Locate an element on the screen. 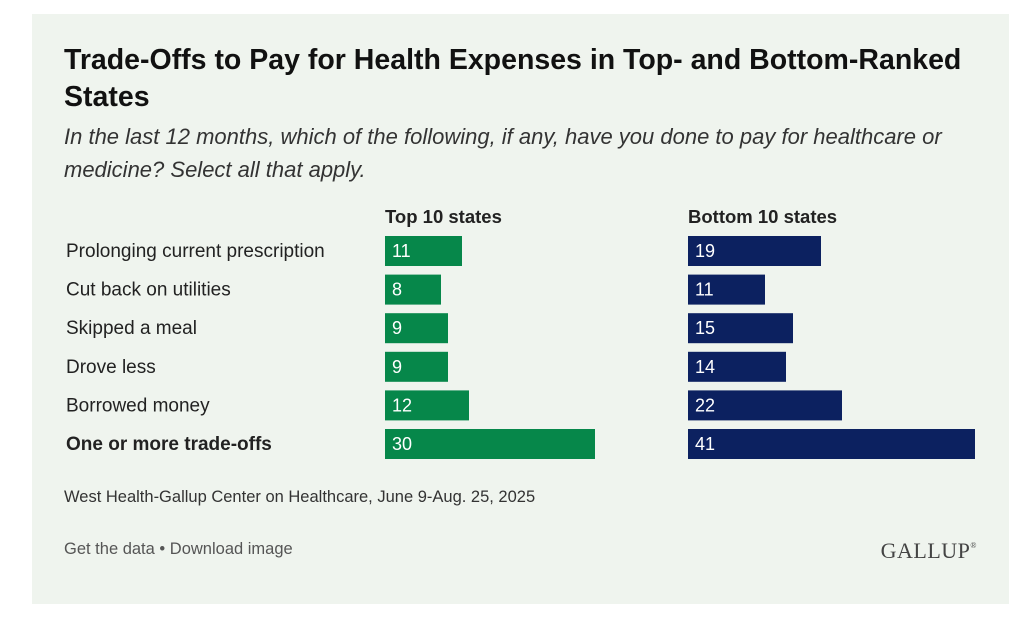 The height and width of the screenshot is (619, 1024). get-data-link: Get the data is located at coordinates (109, 549).